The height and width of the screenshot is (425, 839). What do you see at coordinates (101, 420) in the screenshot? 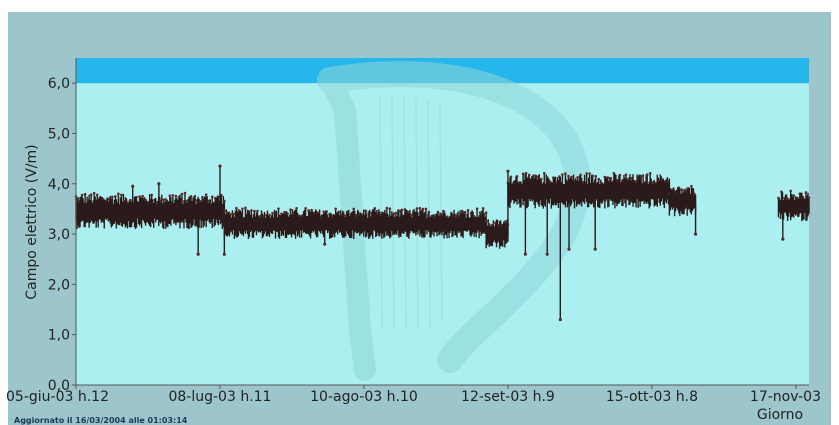
I see `updated-footnote: Aggiornato il 16/03/2004 alle 01:03:14` at bounding box center [101, 420].